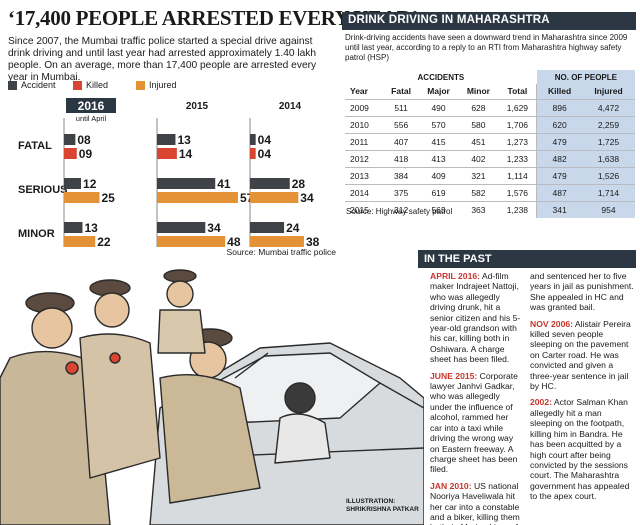 The image size is (640, 525). Describe the element at coordinates (438, 91) in the screenshot. I see `column-header-major: Major` at that location.